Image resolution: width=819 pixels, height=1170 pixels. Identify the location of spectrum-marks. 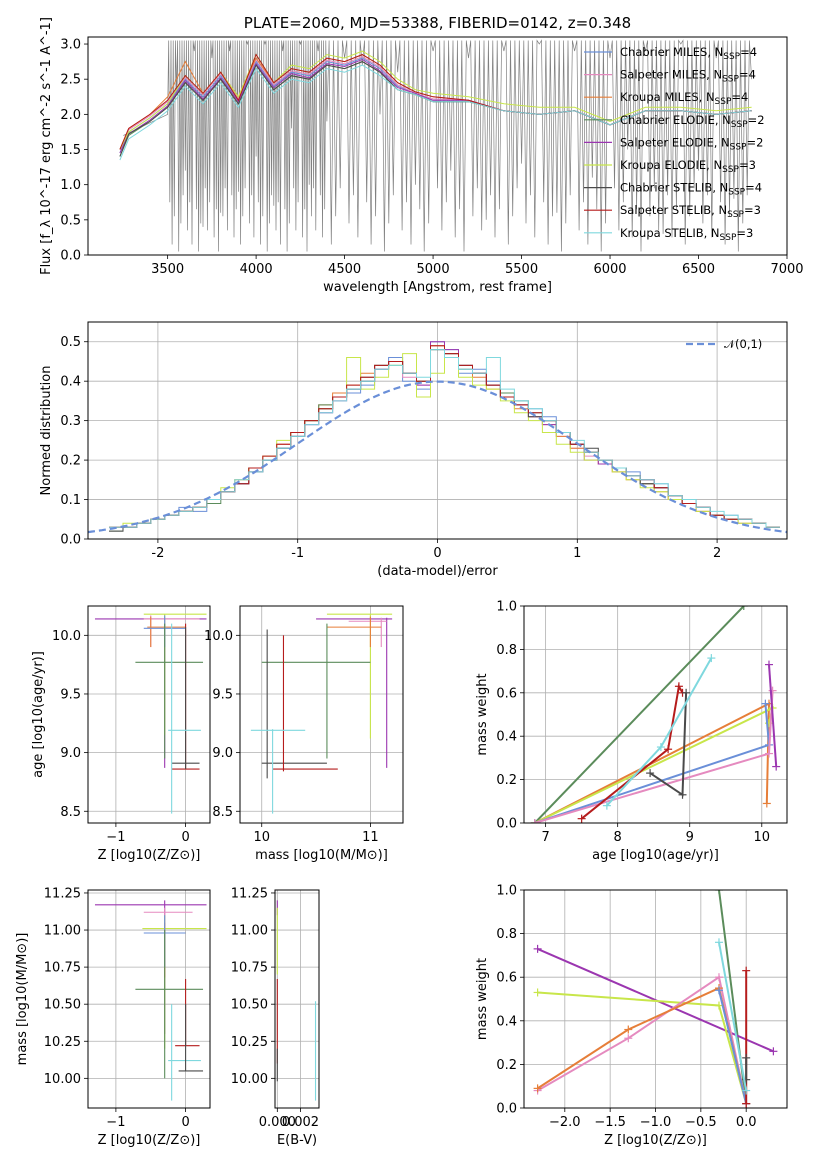
(435, 145).